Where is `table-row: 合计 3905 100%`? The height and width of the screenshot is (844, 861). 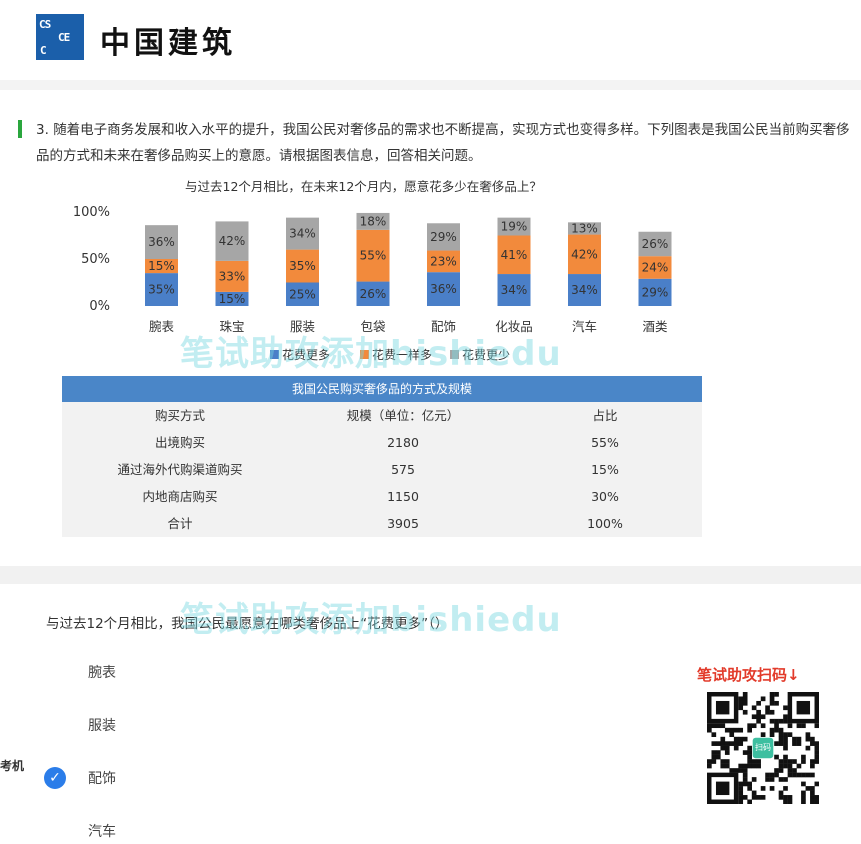 table-row: 合计 3905 100% is located at coordinates (382, 523).